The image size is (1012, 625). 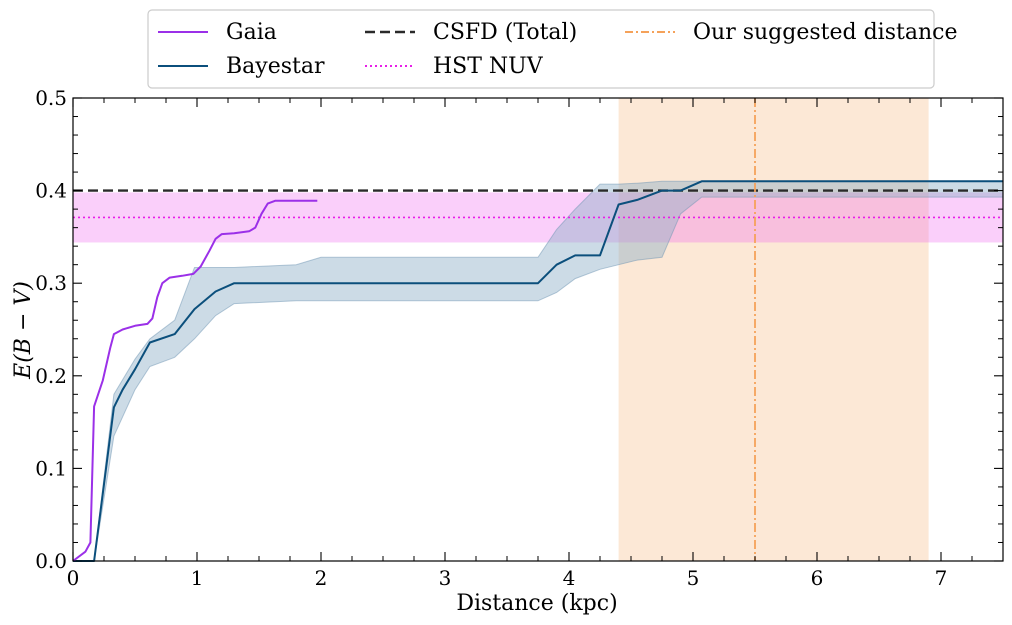 What do you see at coordinates (51, 191) in the screenshot?
I see `y-tick-label: 0.4` at bounding box center [51, 191].